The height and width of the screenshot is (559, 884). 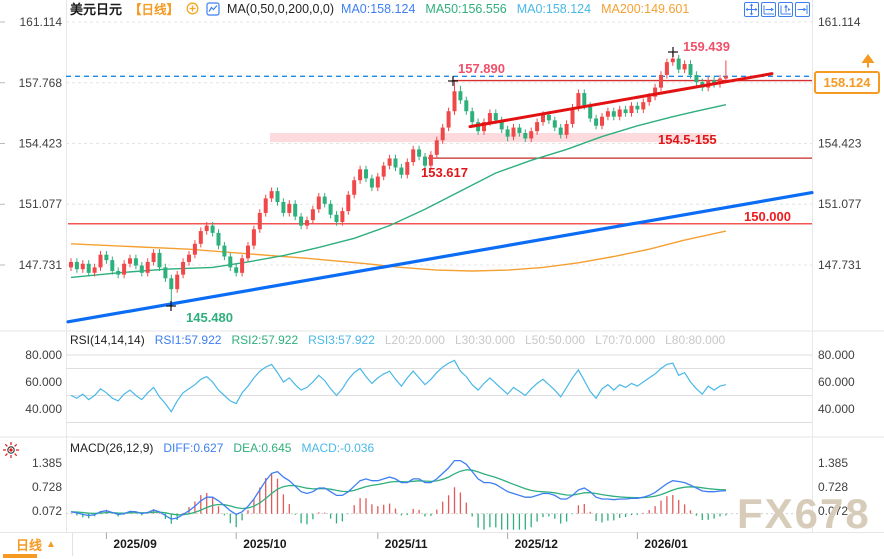 I want to click on ma-settings-label: MA(0,50,0,200,0,0), so click(x=281, y=8).